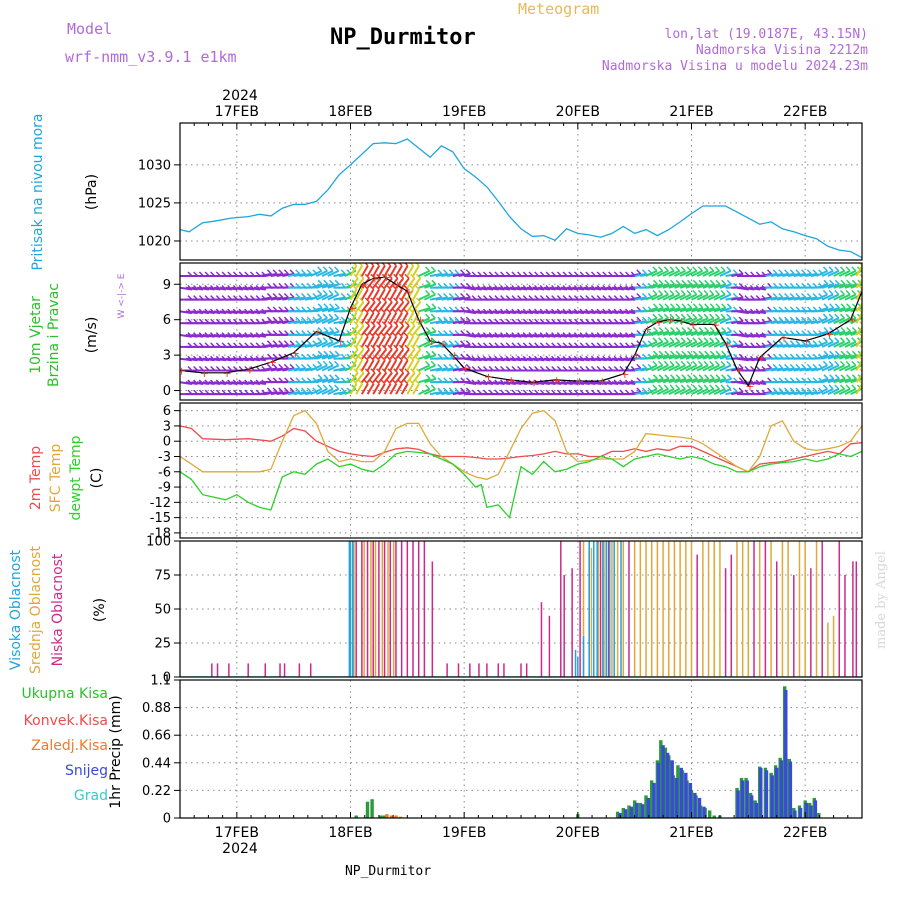 The width and height of the screenshot is (900, 900). What do you see at coordinates (464, 112) in the screenshot?
I see `x-label-top: 19FEB` at bounding box center [464, 112].